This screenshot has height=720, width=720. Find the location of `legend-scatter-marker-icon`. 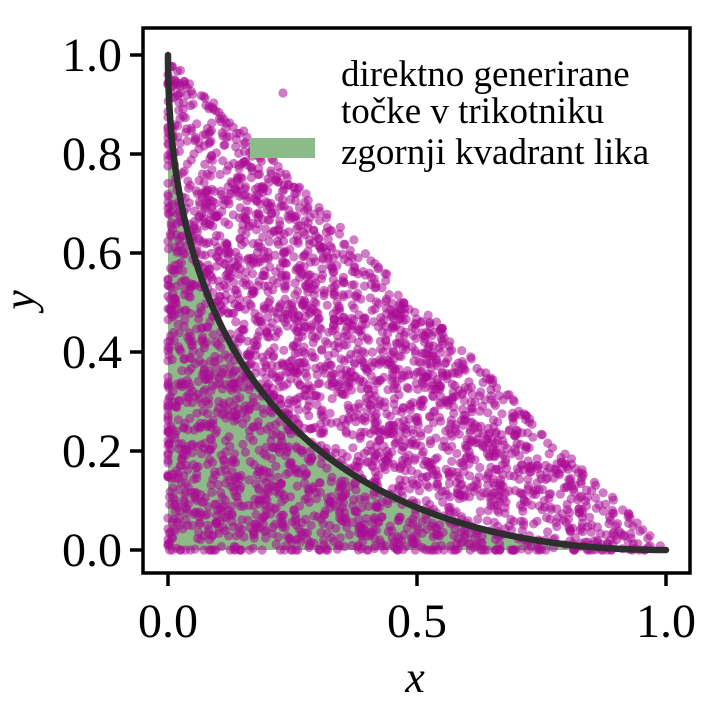

legend-scatter-marker-icon is located at coordinates (283, 93).